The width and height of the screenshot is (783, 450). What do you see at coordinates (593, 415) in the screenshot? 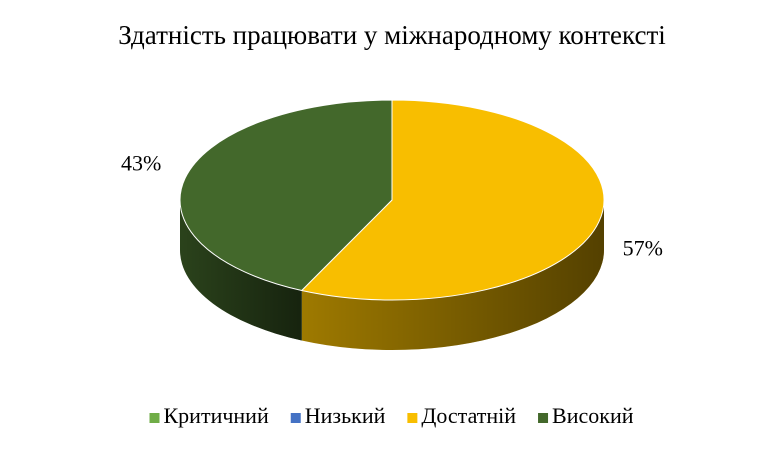
I see `legend-label: Високий` at bounding box center [593, 415].